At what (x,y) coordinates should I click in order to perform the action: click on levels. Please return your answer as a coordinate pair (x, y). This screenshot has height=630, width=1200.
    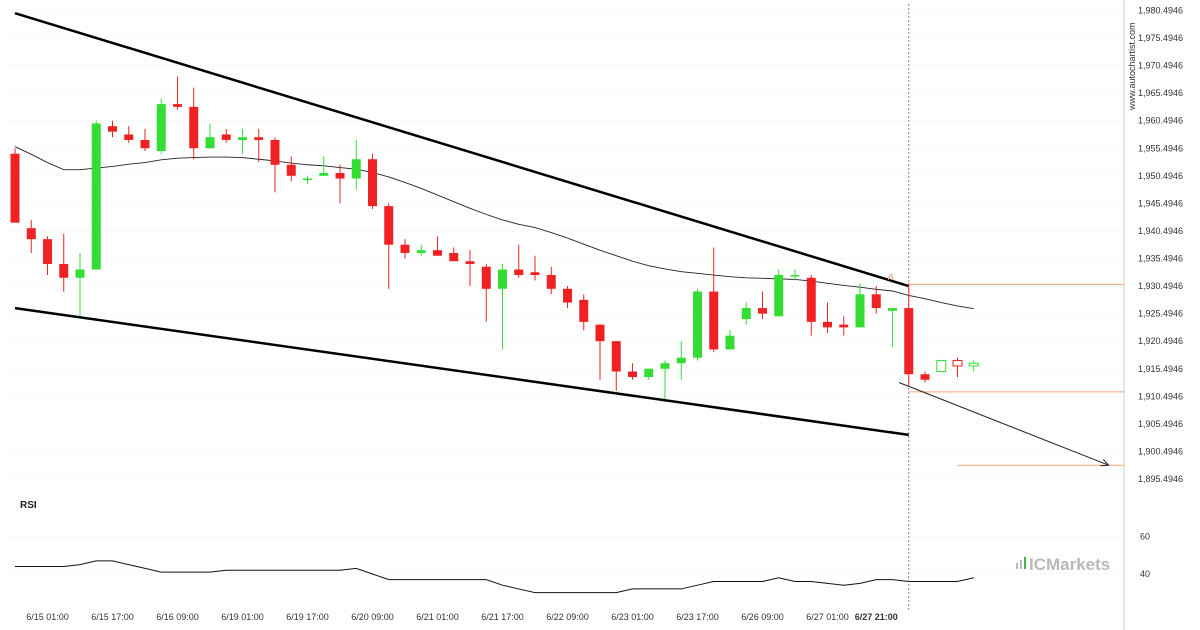
    Looking at the image, I should click on (1016, 374).